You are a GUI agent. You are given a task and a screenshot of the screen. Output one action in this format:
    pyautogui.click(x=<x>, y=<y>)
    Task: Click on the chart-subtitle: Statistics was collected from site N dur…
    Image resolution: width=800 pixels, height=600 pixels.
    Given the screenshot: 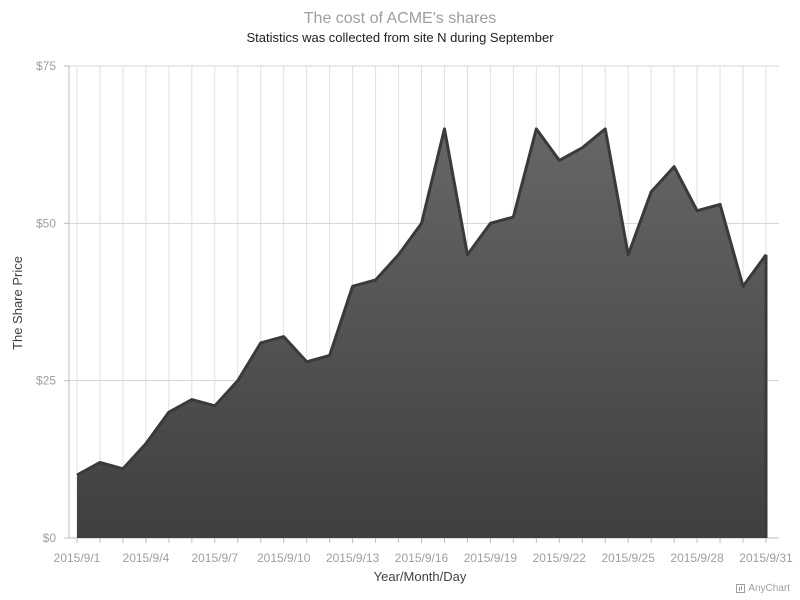 What is the action you would take?
    pyautogui.click(x=400, y=37)
    